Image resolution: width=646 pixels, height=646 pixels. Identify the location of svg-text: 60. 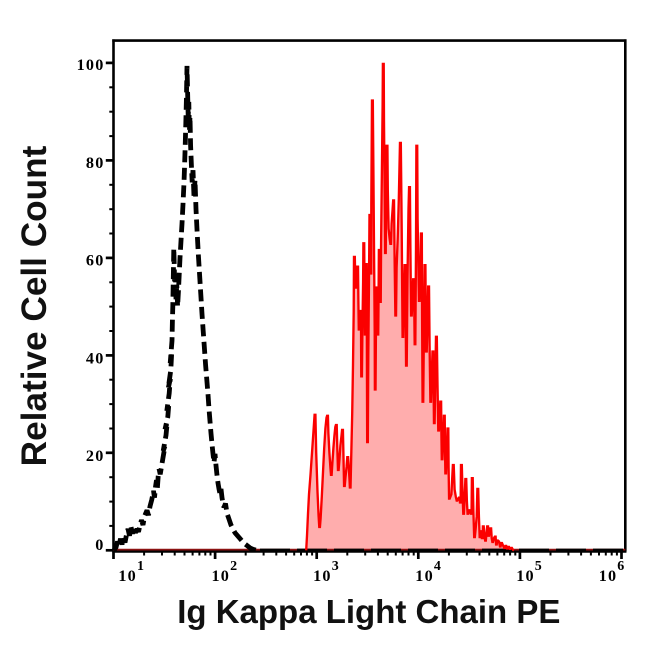
(95, 261).